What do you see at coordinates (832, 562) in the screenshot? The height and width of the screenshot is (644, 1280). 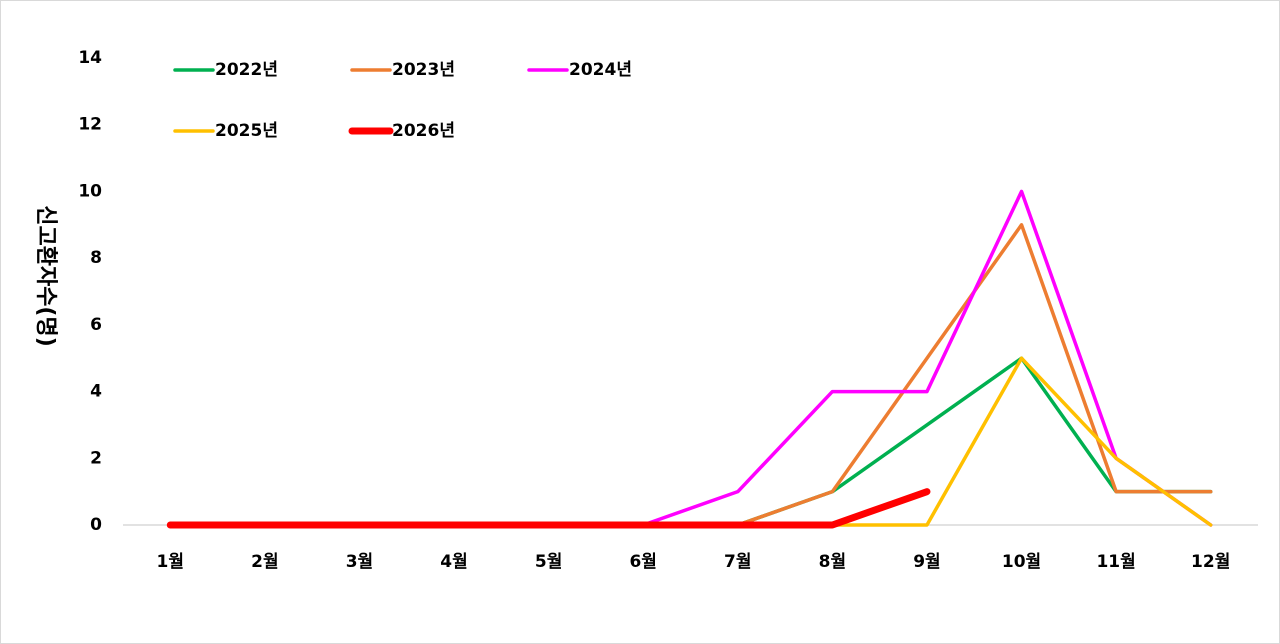 I see `x-tick-label: 8월` at bounding box center [832, 562].